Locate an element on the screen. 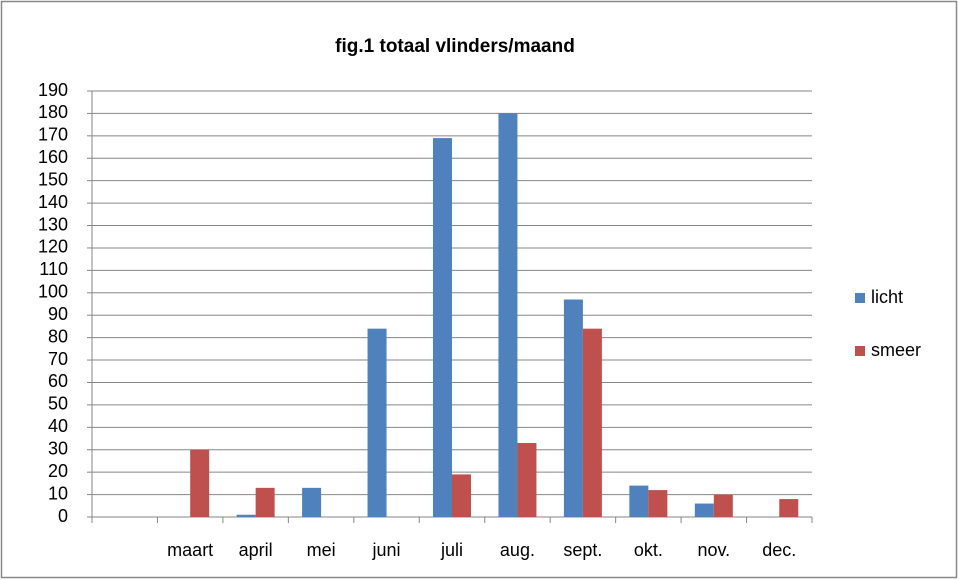 The image size is (959, 580). y-tick-label: 190 is located at coordinates (53, 90).